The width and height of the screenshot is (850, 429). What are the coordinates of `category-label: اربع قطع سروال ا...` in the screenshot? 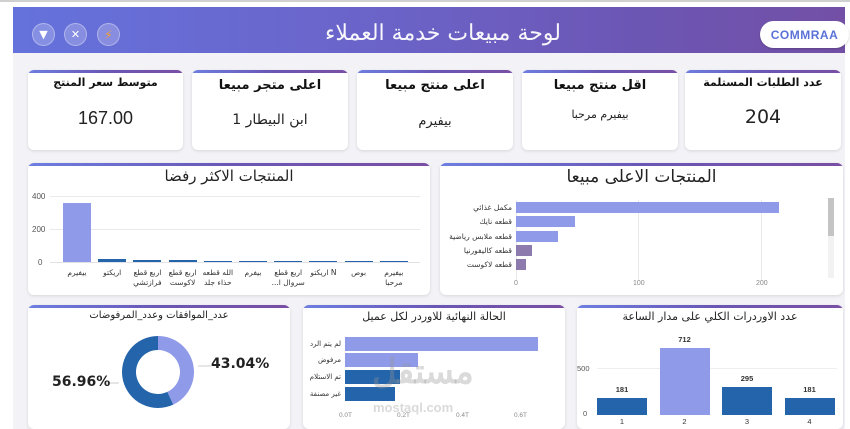 It's located at (288, 277).